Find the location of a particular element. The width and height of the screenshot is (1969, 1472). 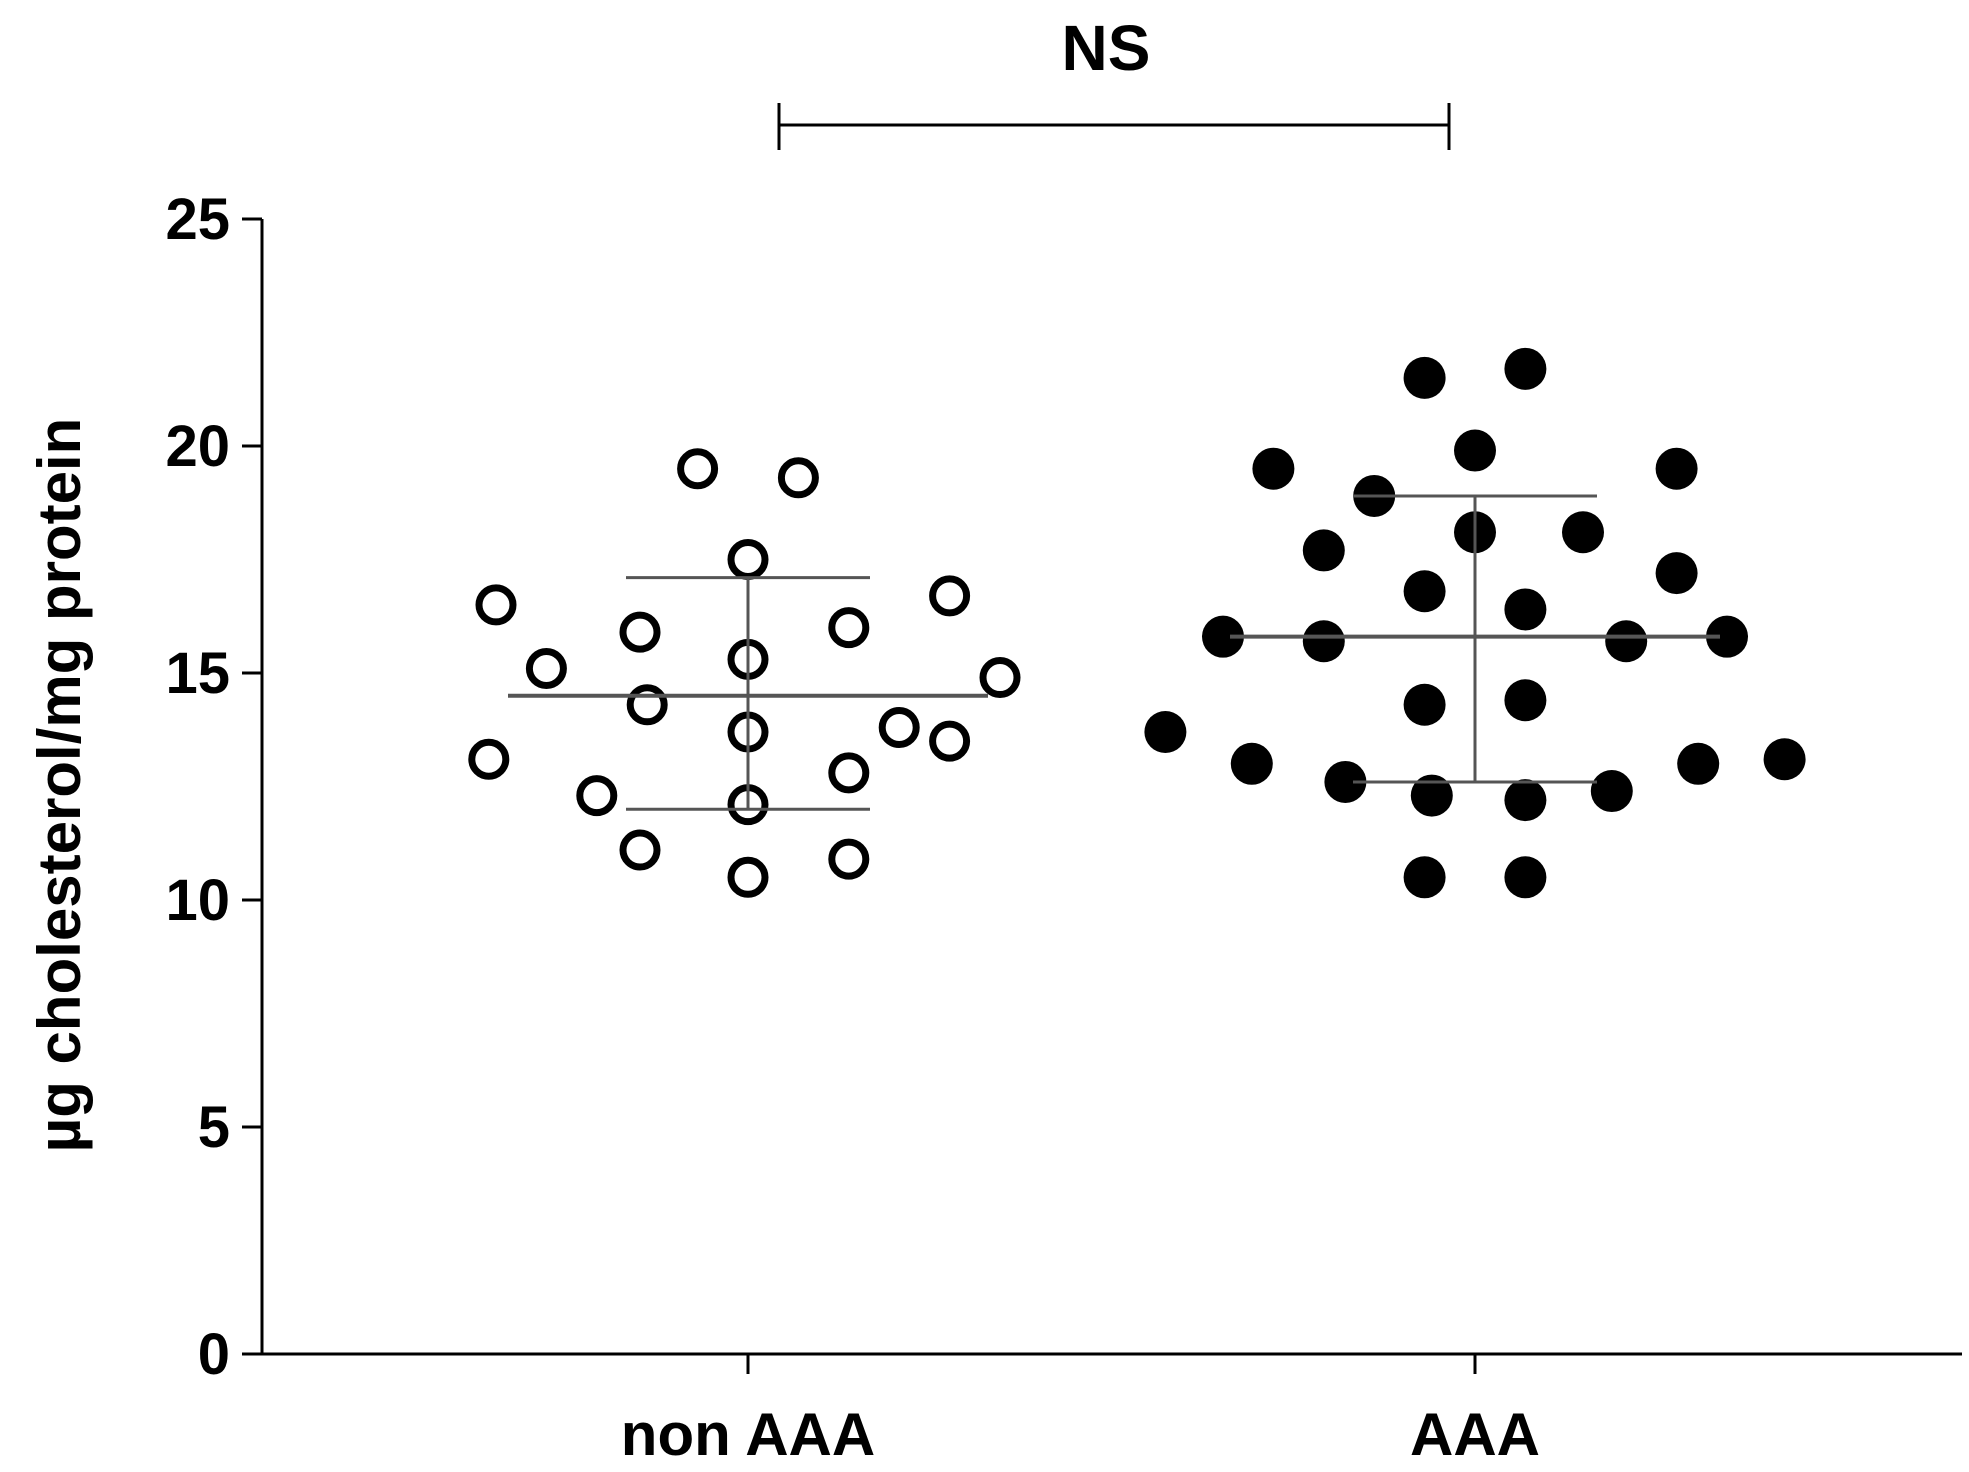

mean-sd-bars is located at coordinates (1114, 652).